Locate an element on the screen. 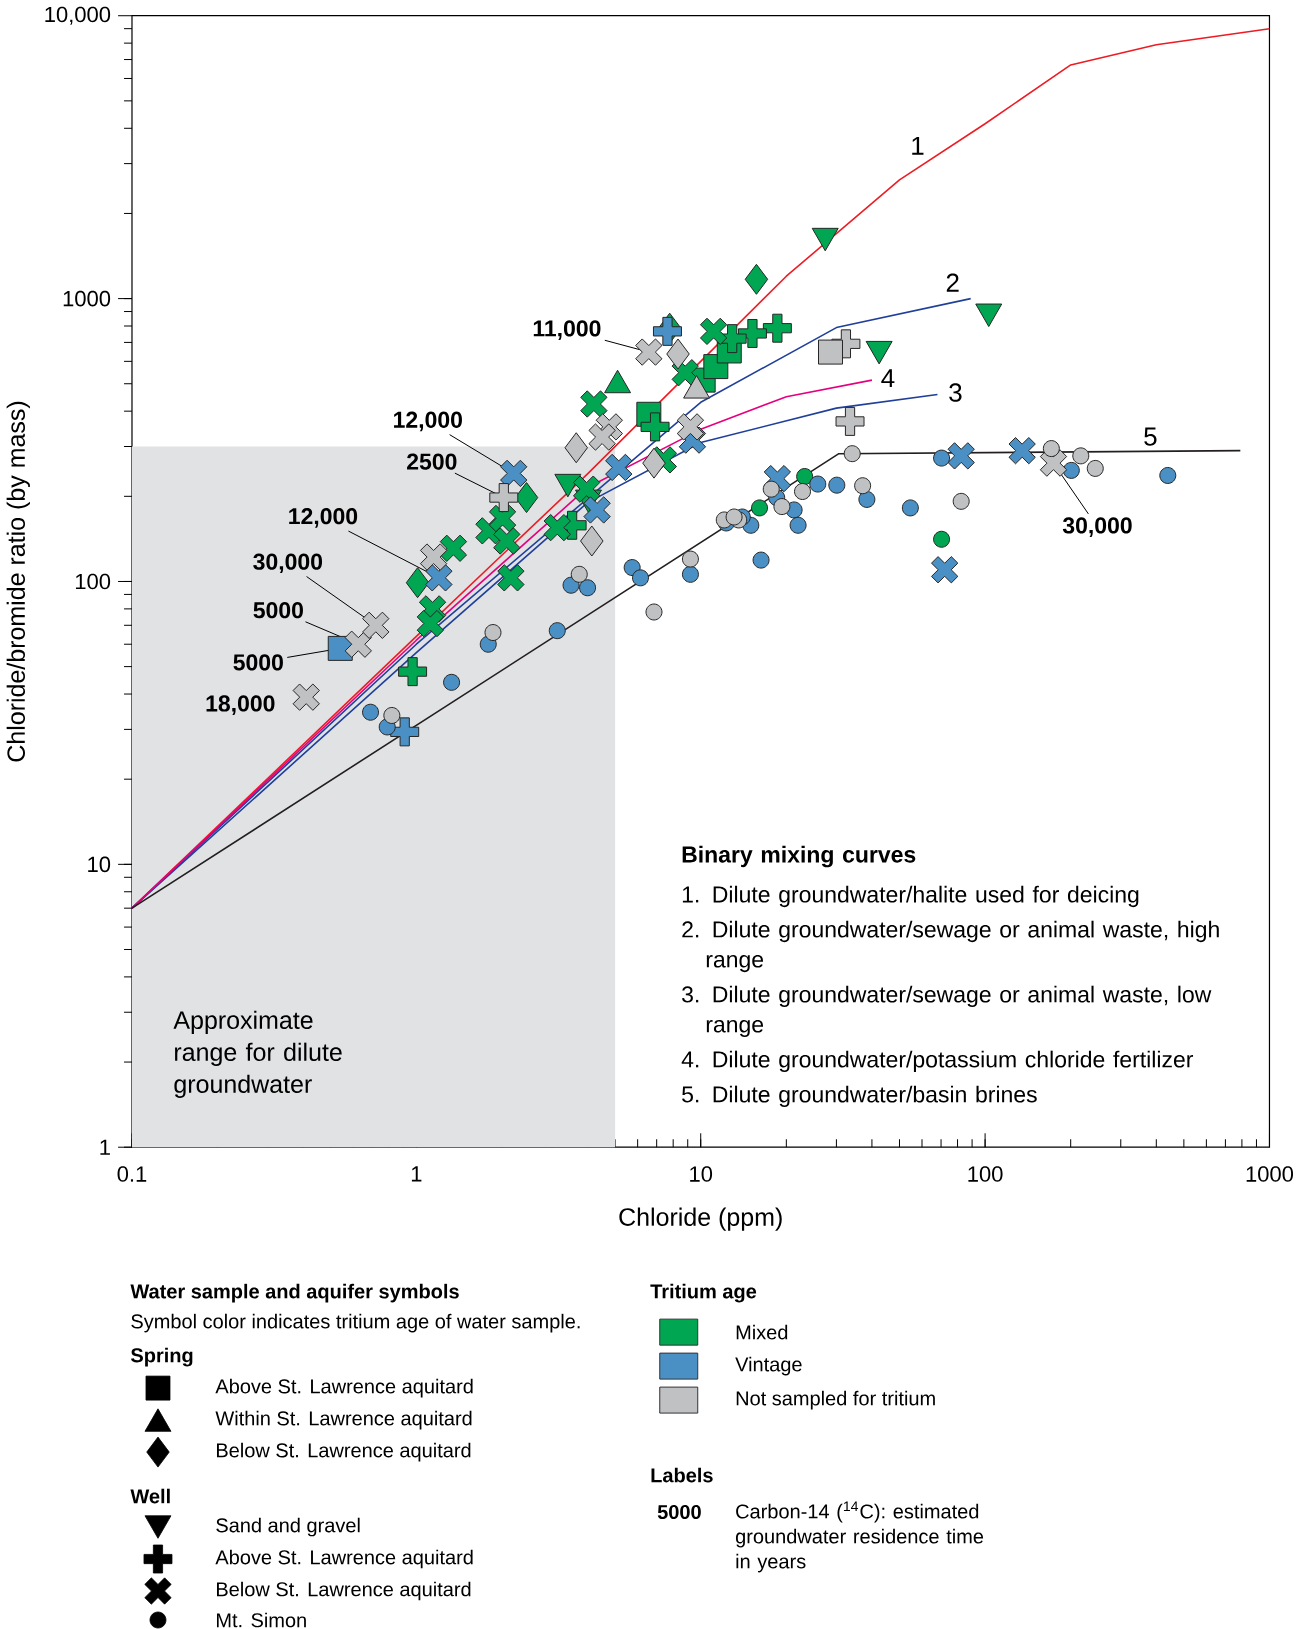 The image size is (1301, 1629). series-label: 2 is located at coordinates (953, 282).